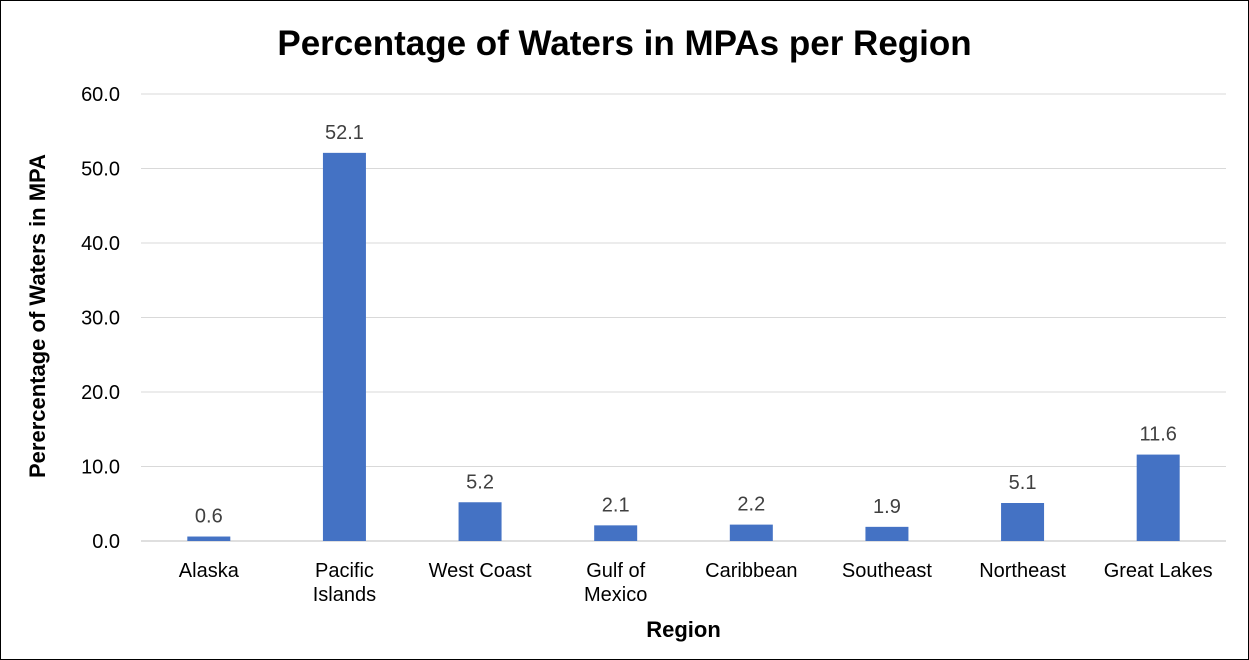  I want to click on x-tick-label: Caribbean, so click(751, 571).